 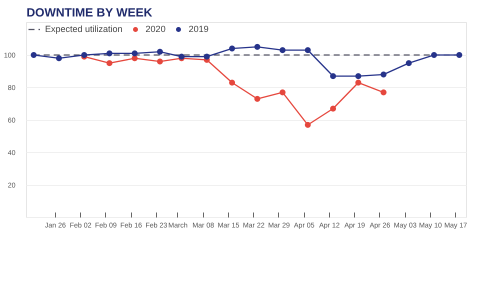 What do you see at coordinates (84, 29) in the screenshot?
I see `legend-label: Expected utilization` at bounding box center [84, 29].